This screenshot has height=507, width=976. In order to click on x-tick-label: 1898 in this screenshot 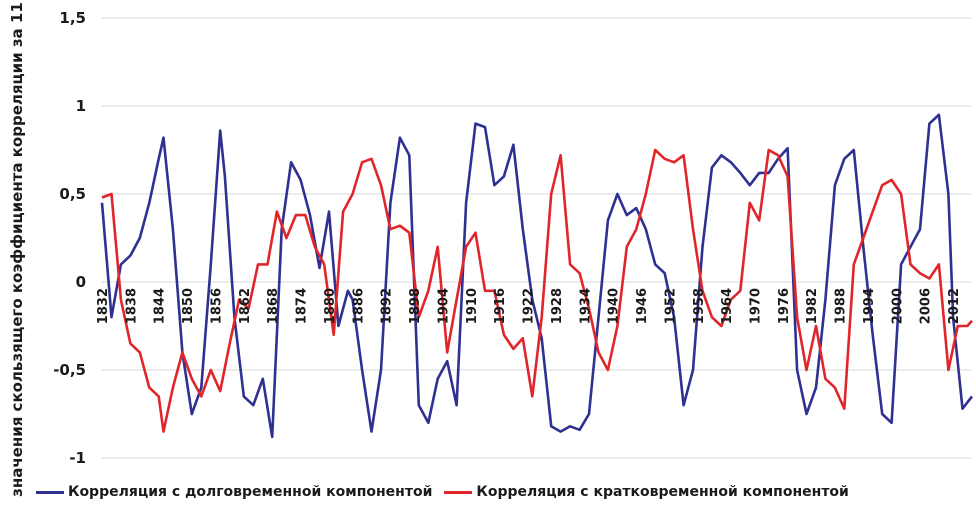, I will do `click(415, 306)`.